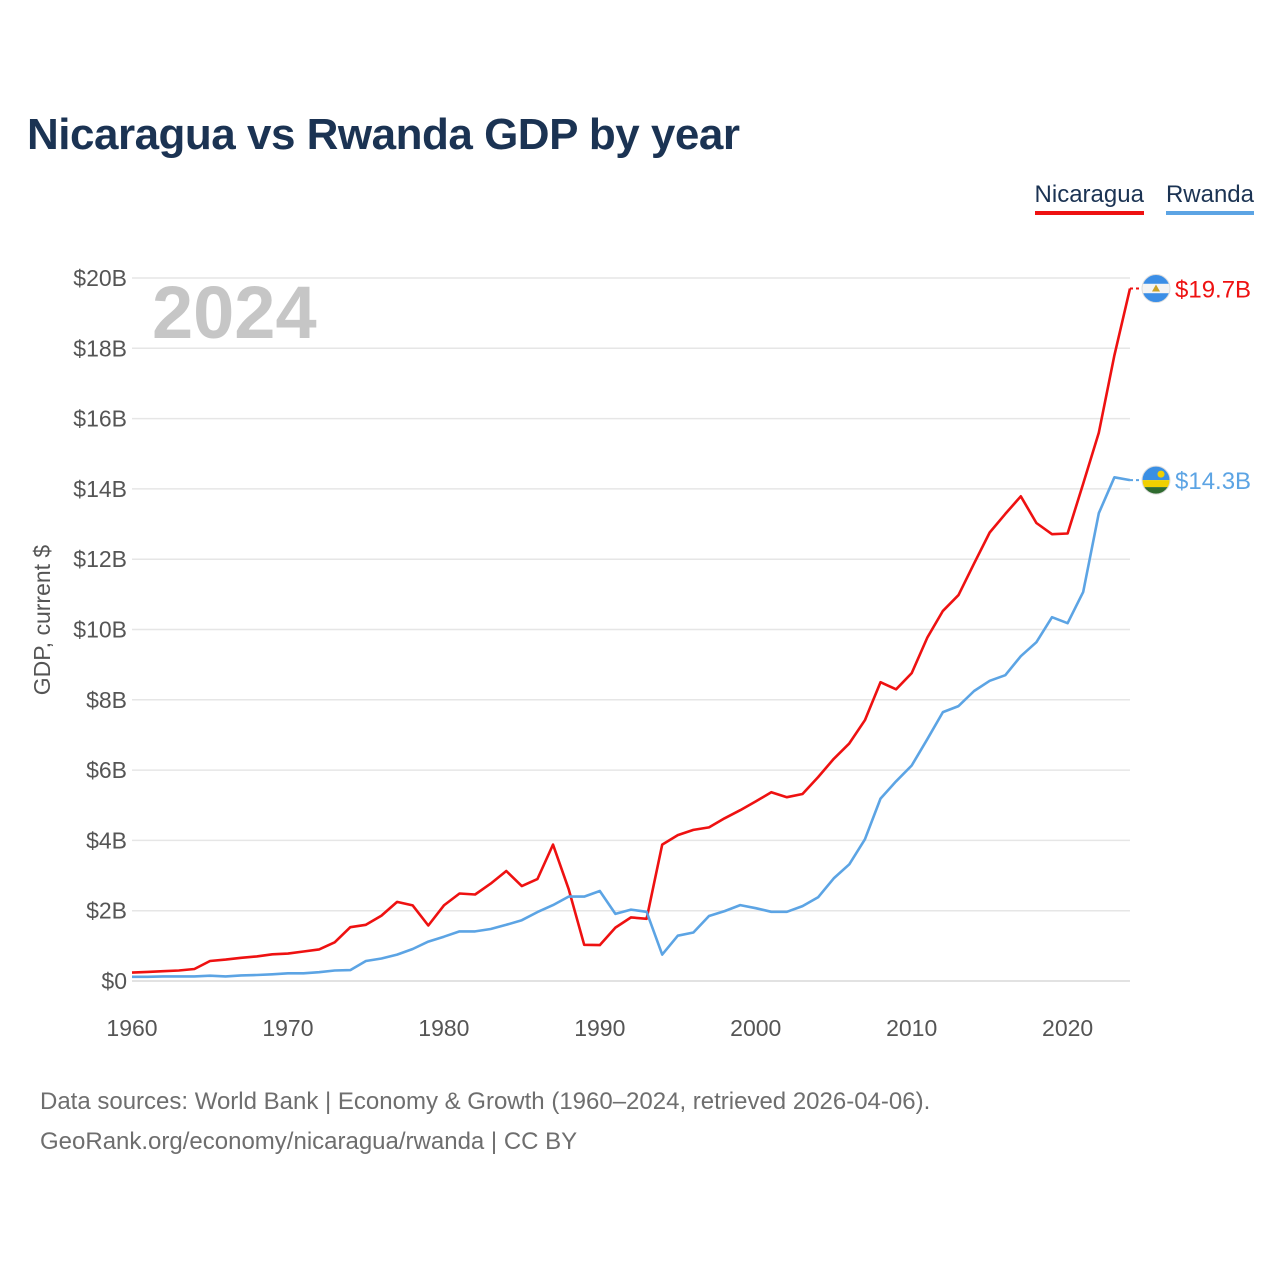  I want to click on y-tick-label: $4B, so click(106, 840).